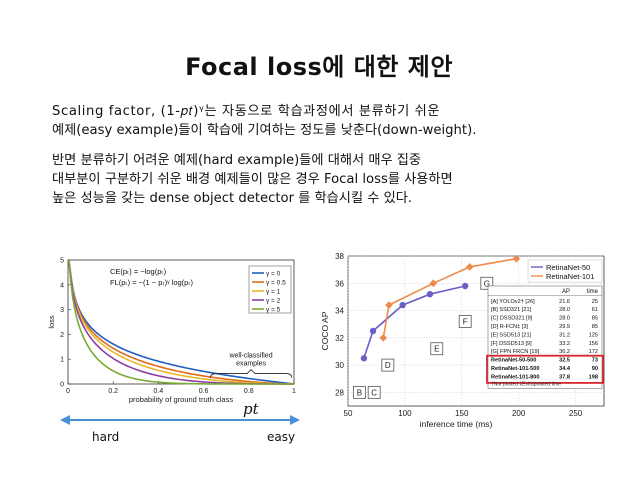 This screenshot has width=638, height=479. What do you see at coordinates (62, 261) in the screenshot?
I see `y-tick-label: 5` at bounding box center [62, 261].